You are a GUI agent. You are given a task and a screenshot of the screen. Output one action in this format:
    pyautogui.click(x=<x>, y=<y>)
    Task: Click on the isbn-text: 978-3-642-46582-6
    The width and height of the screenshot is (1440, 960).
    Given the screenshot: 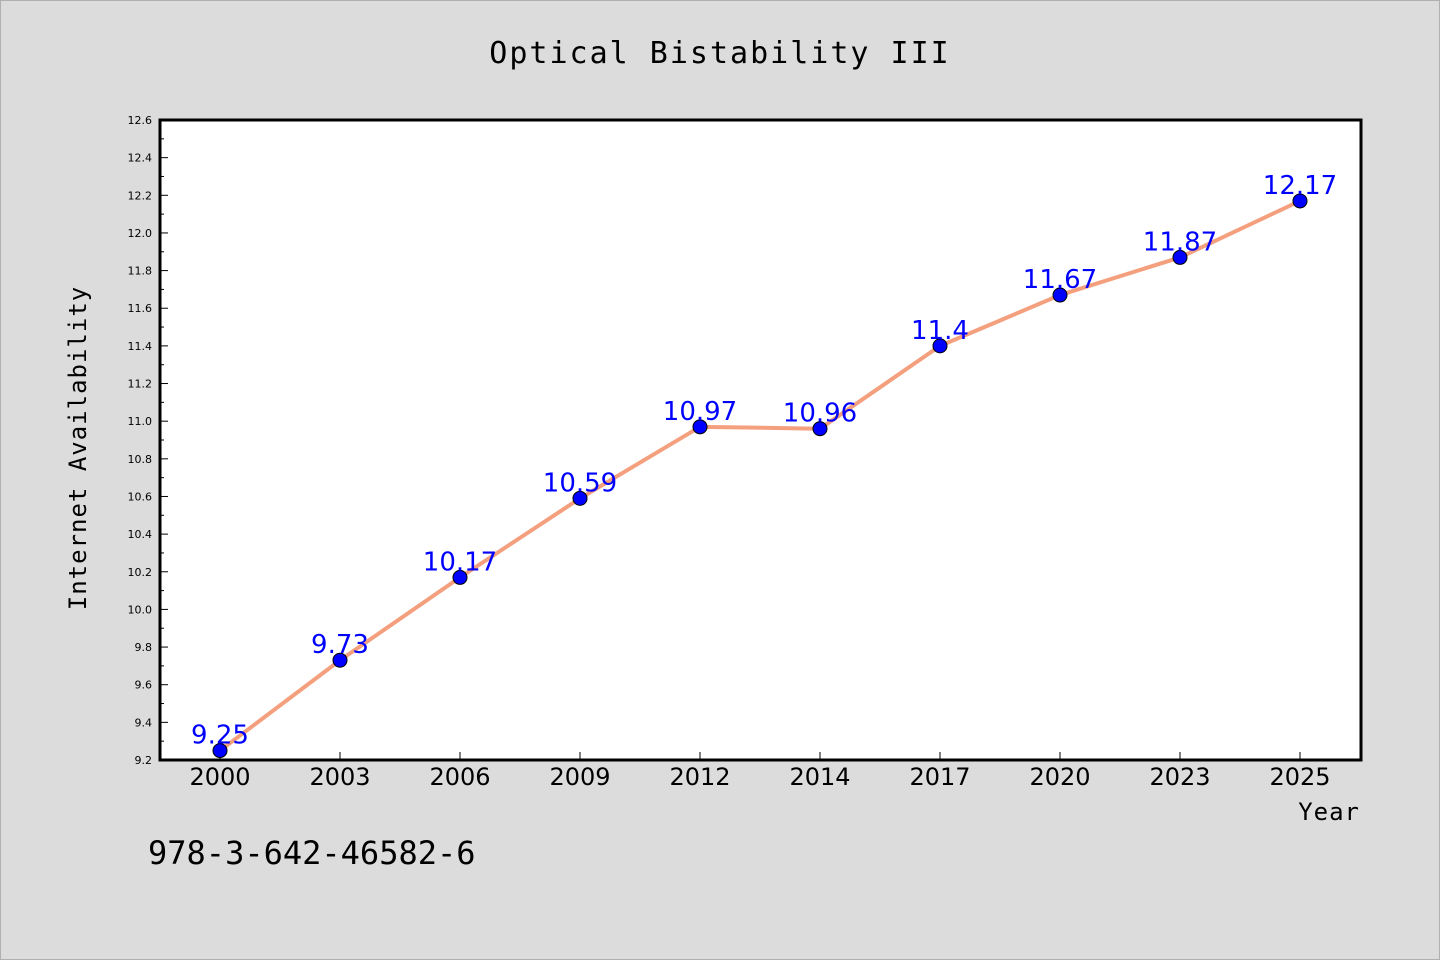 What is the action you would take?
    pyautogui.click(x=312, y=853)
    